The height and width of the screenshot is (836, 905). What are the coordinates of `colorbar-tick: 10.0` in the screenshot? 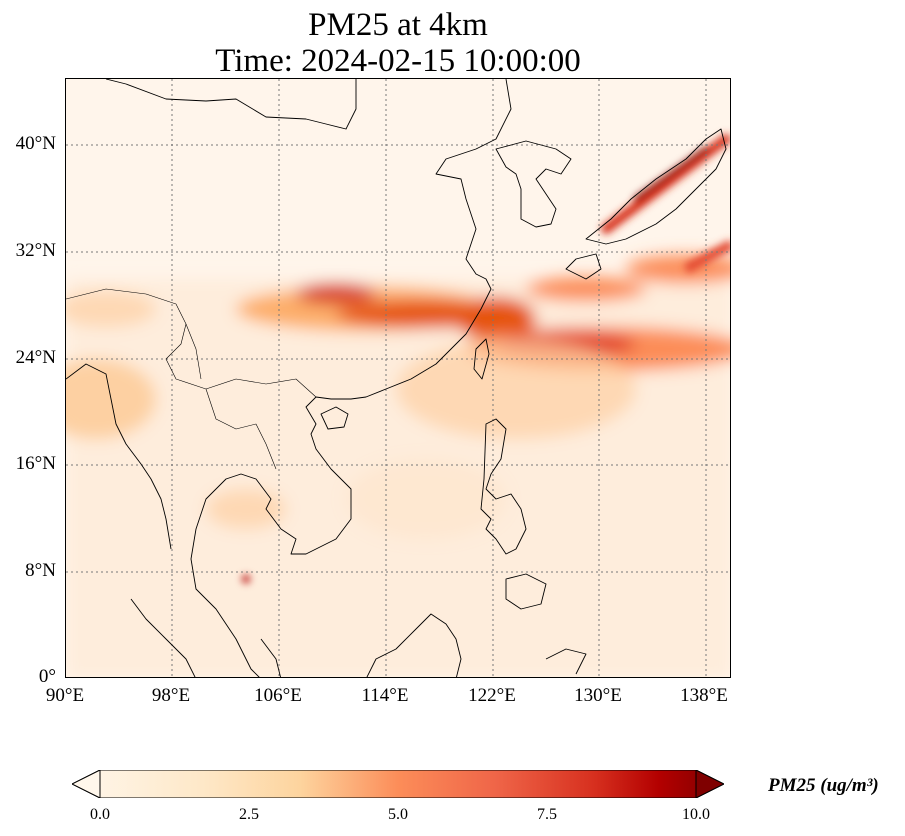 It's located at (696, 814).